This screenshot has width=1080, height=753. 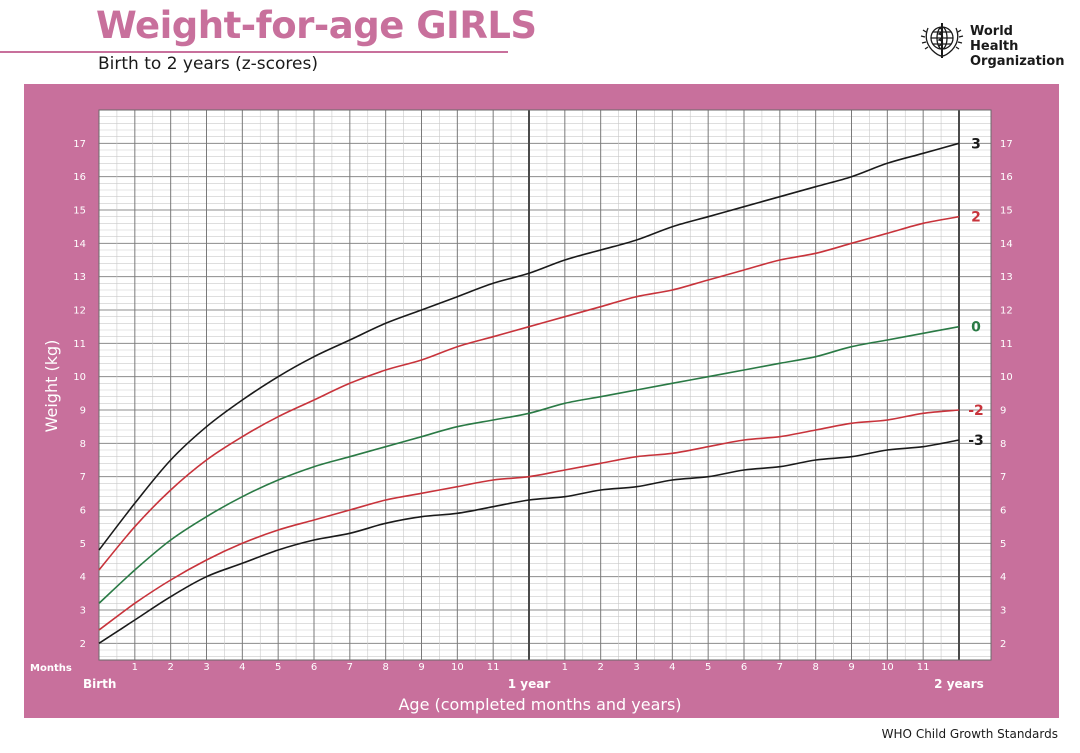 What do you see at coordinates (976, 144) in the screenshot?
I see `series-label-3: 3` at bounding box center [976, 144].